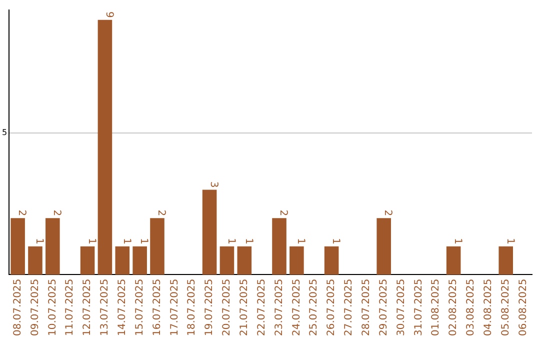 This screenshot has height=340, width=540. What do you see at coordinates (210, 307) in the screenshot?
I see `x-tick-label: 19.07.2025` at bounding box center [210, 307].